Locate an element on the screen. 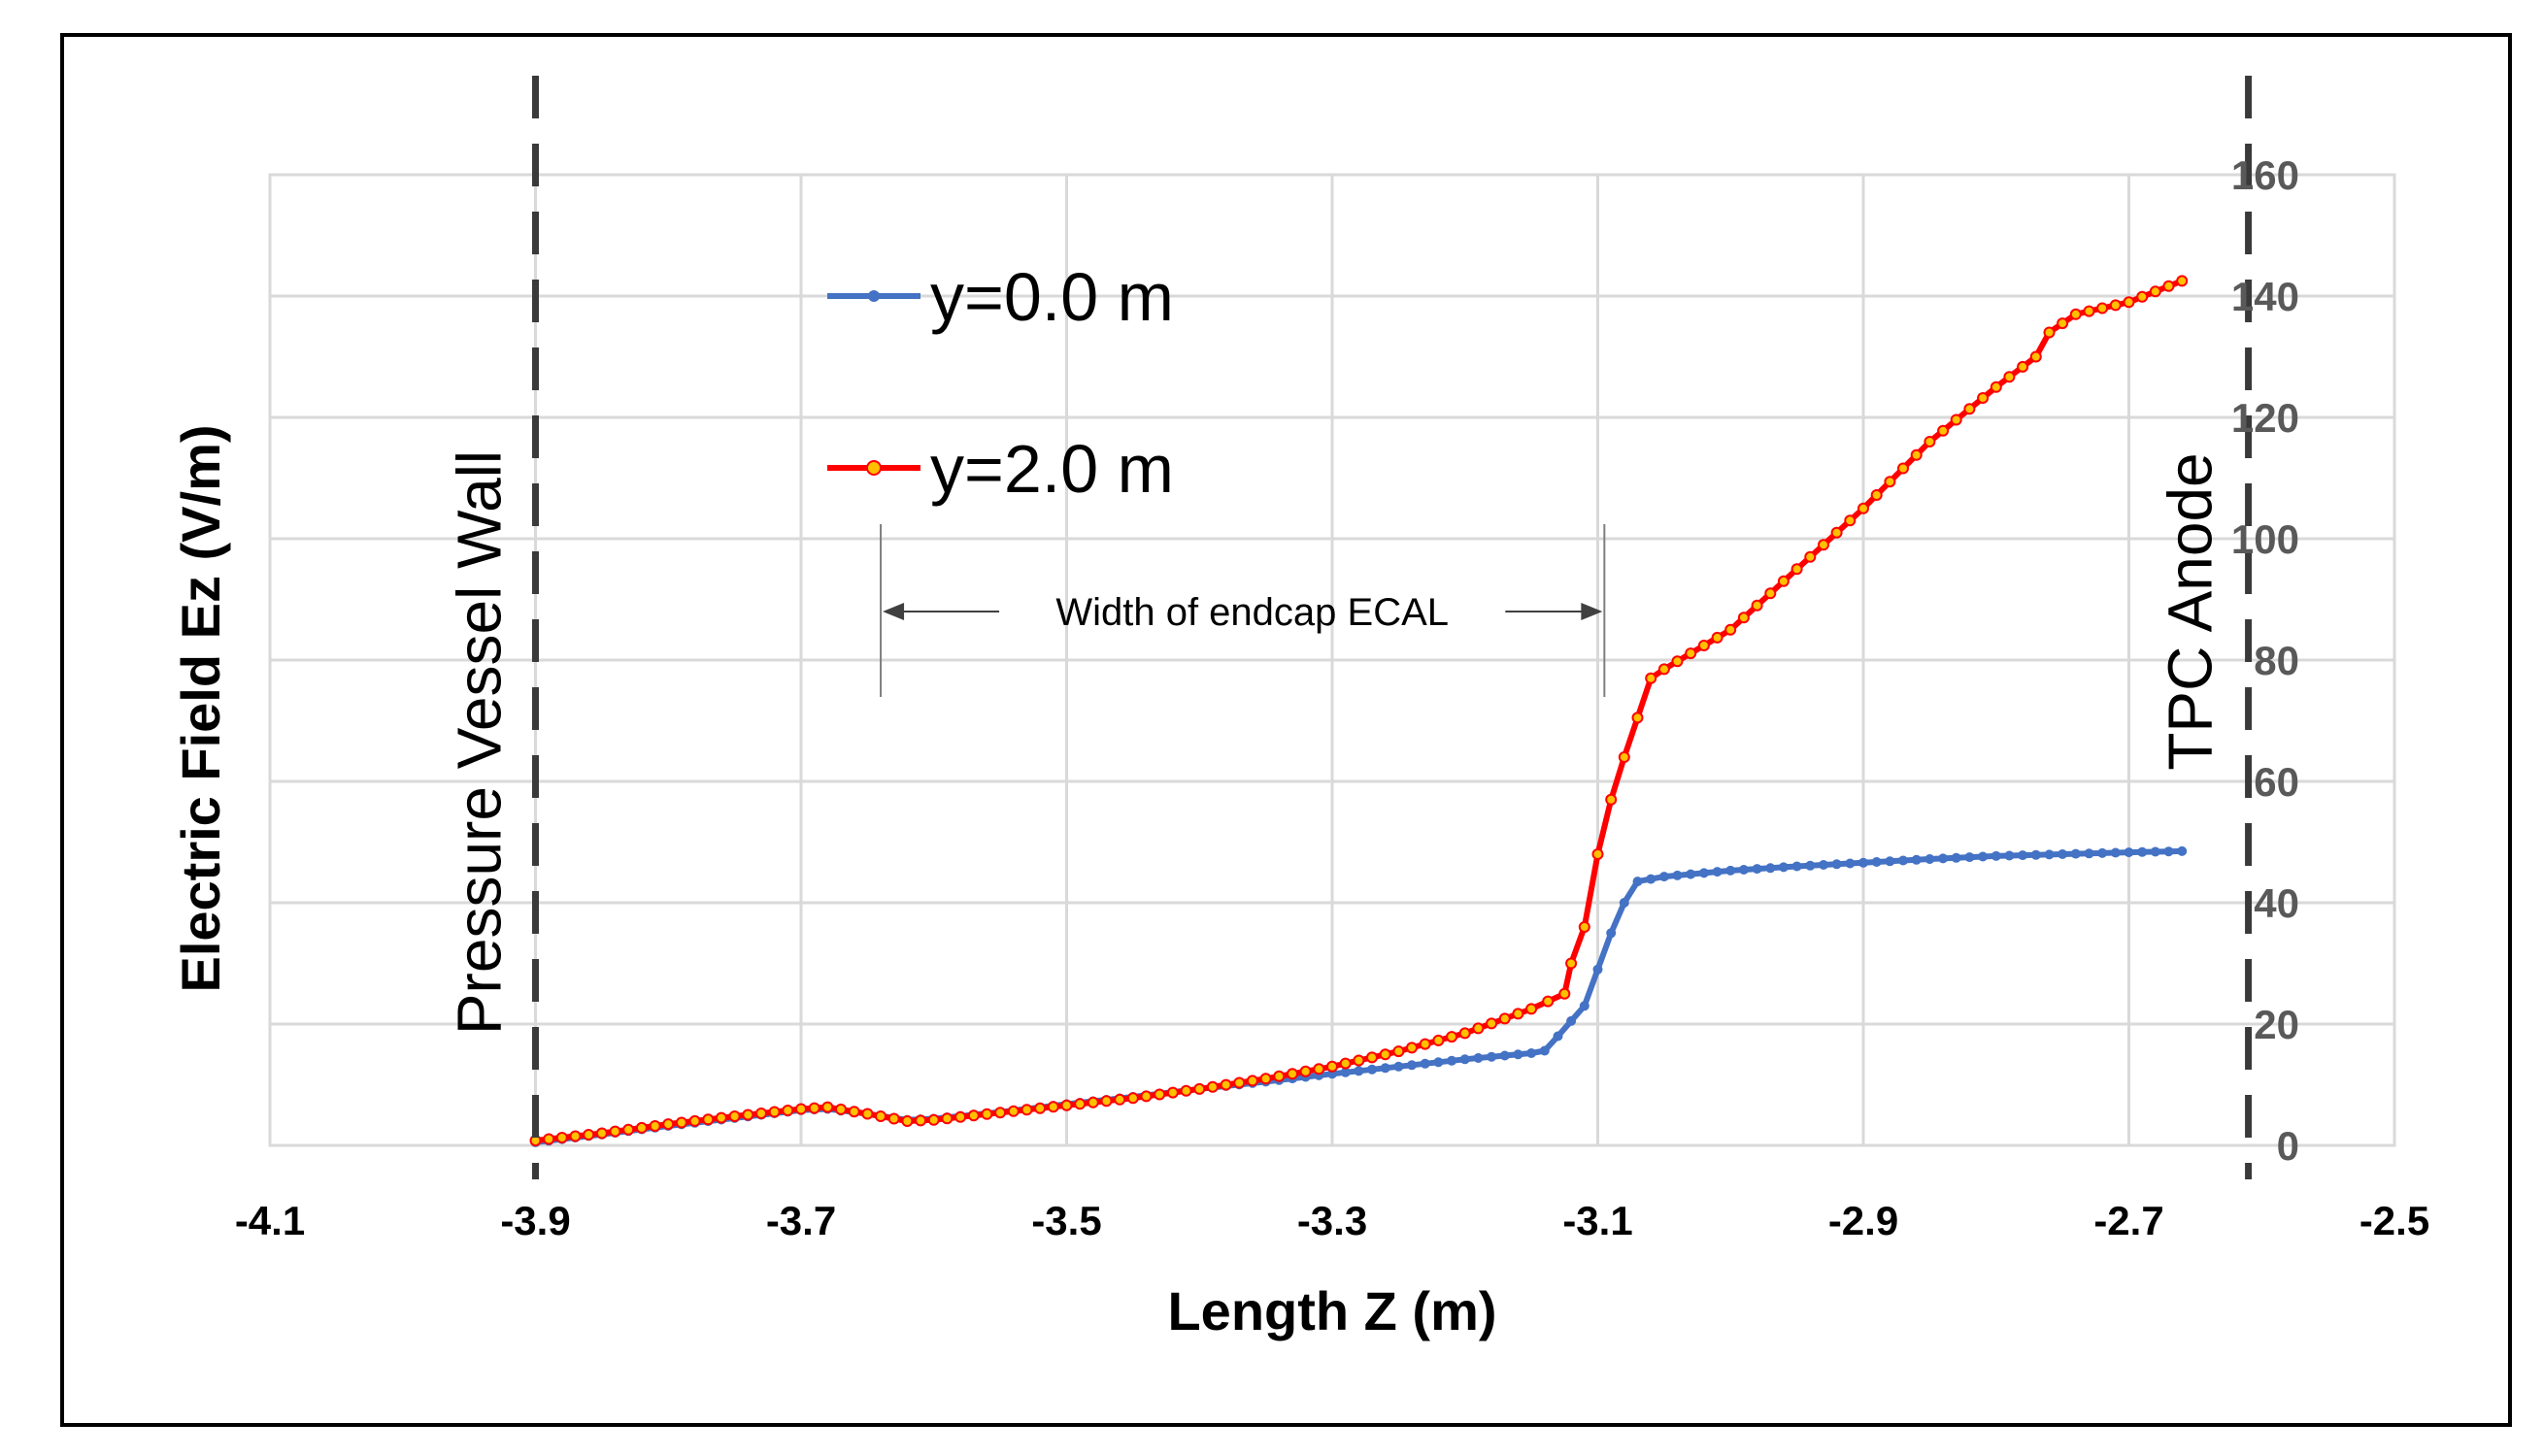 Image resolution: width=2543 pixels, height=1456 pixels. x-tick-label: -2.5 is located at coordinates (2394, 1220).